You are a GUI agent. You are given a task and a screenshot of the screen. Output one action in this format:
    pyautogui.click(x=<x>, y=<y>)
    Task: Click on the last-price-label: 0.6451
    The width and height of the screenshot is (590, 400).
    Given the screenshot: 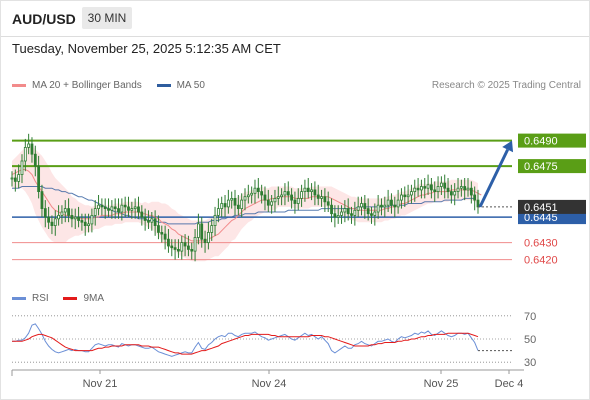 What is the action you would take?
    pyautogui.click(x=541, y=208)
    